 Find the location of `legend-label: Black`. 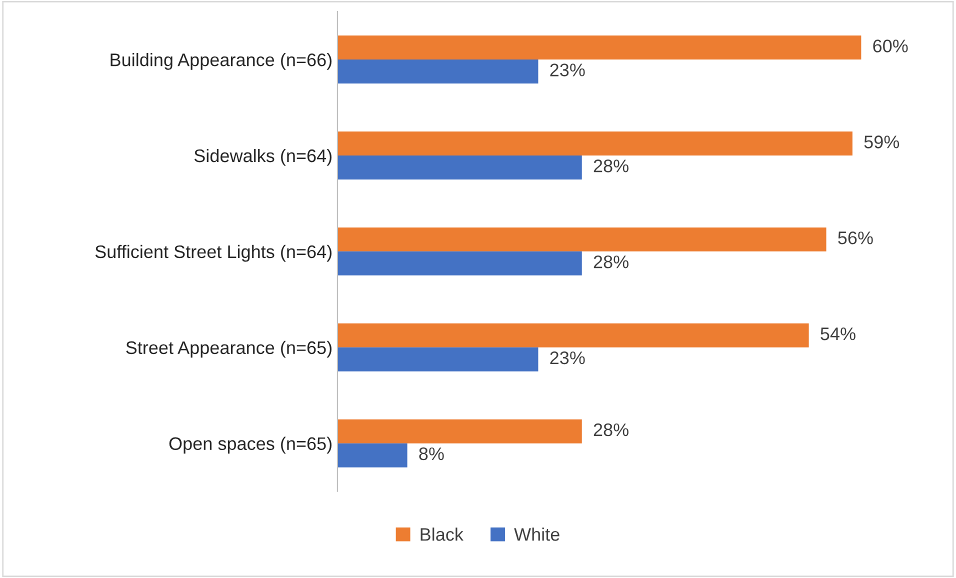

legend-label: Black is located at coordinates (442, 534).